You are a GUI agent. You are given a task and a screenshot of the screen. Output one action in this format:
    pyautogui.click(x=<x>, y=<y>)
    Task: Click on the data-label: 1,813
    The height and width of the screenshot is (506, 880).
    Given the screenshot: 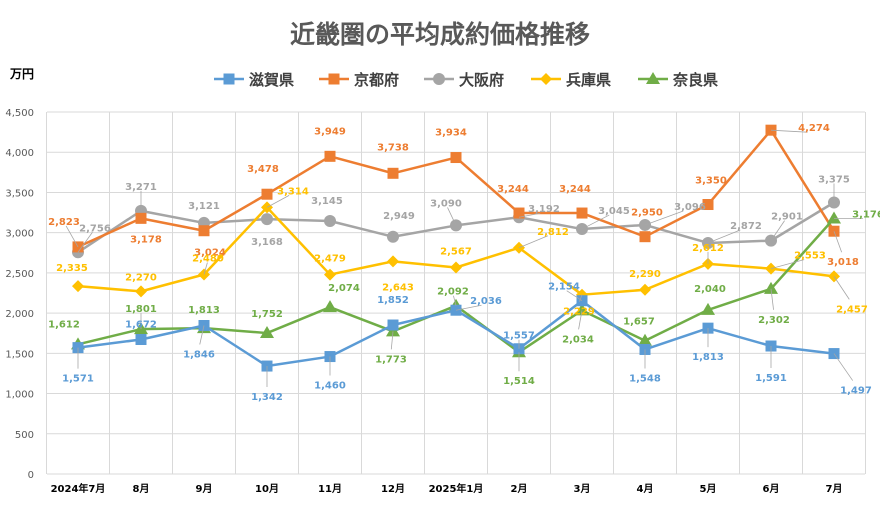 What is the action you would take?
    pyautogui.click(x=204, y=310)
    